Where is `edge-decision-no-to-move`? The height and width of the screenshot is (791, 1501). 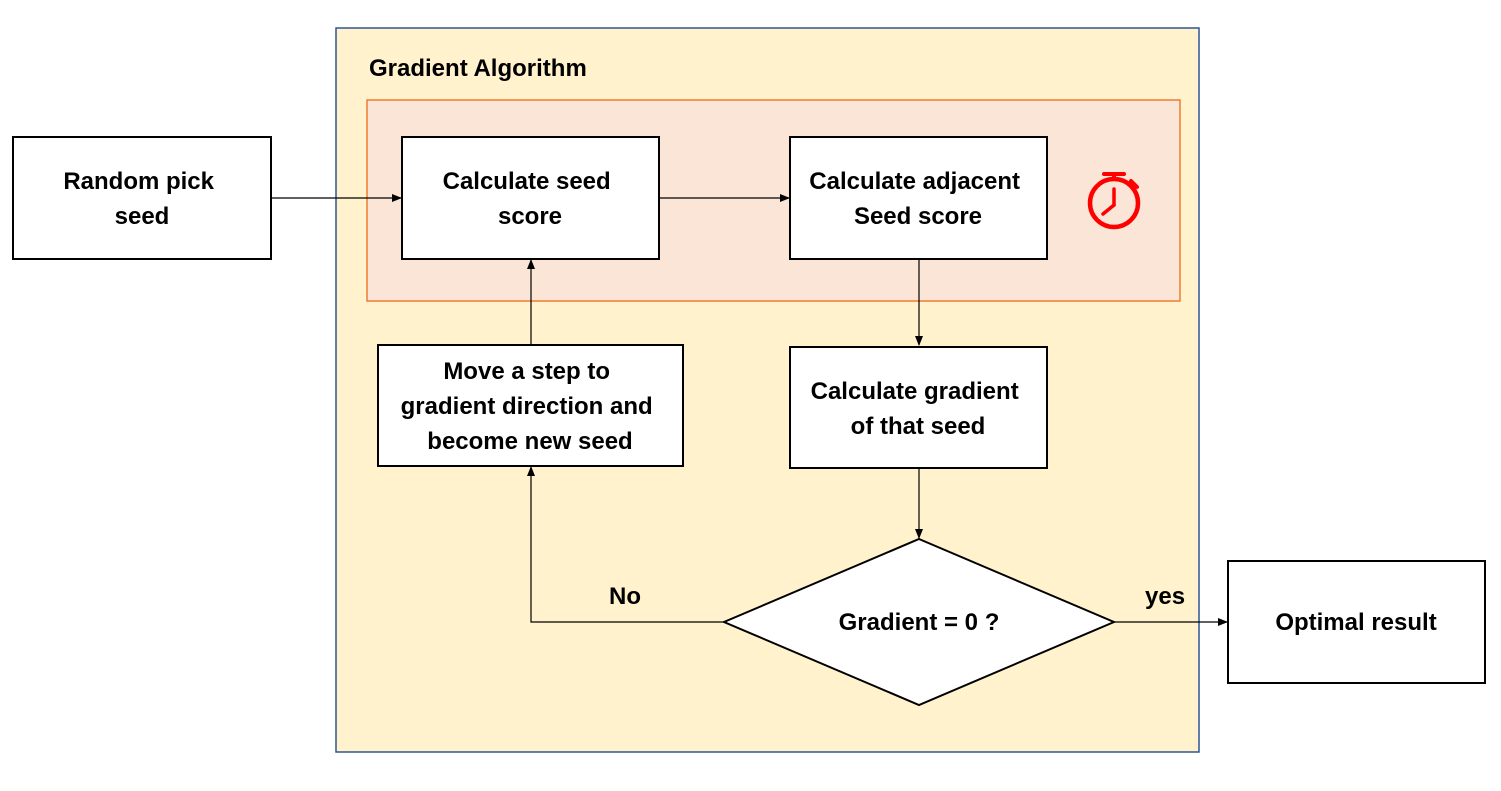 edge-decision-no-to-move is located at coordinates (625, 544).